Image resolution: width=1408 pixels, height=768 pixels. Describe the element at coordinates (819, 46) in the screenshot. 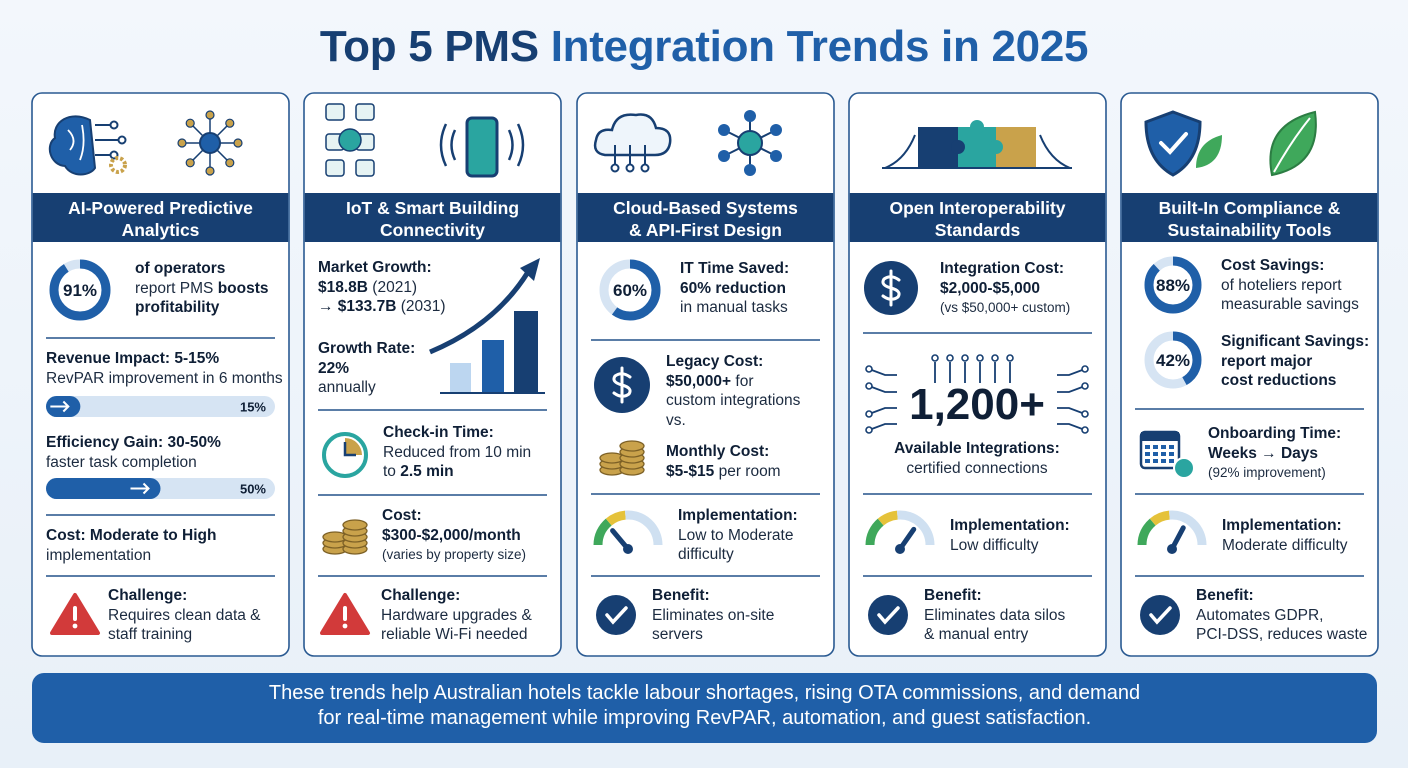

I see `title-part: Integration Trends in 2025` at that location.